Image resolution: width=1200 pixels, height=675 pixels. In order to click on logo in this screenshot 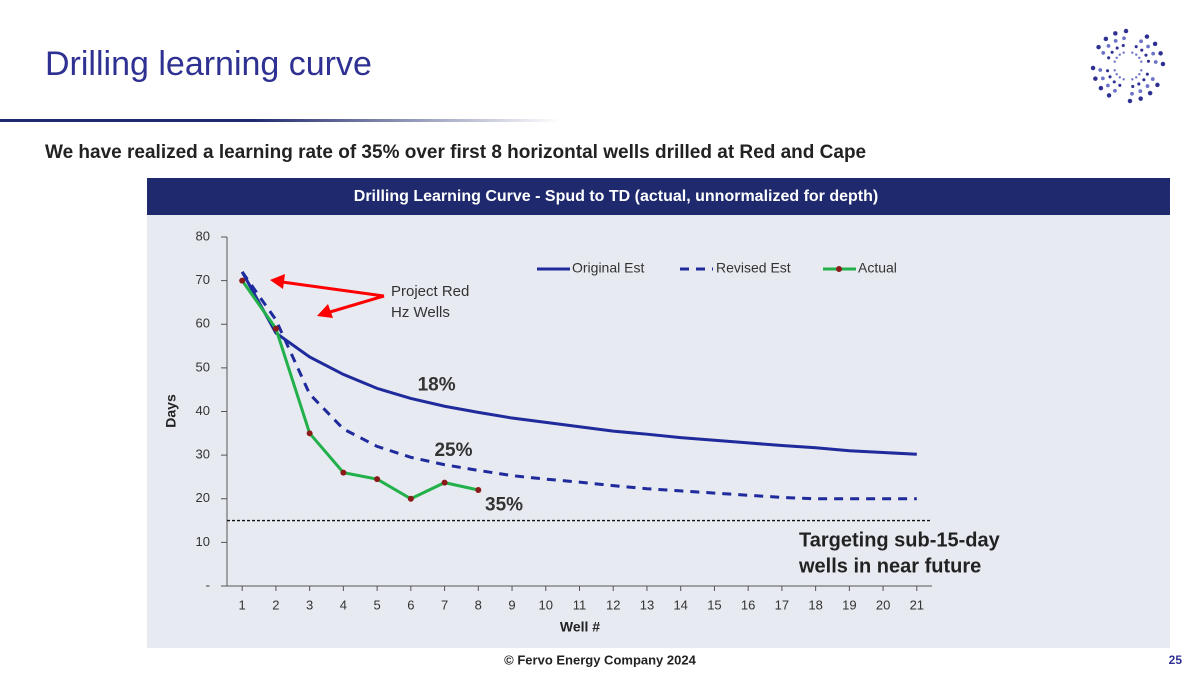, I will do `click(1128, 66)`.